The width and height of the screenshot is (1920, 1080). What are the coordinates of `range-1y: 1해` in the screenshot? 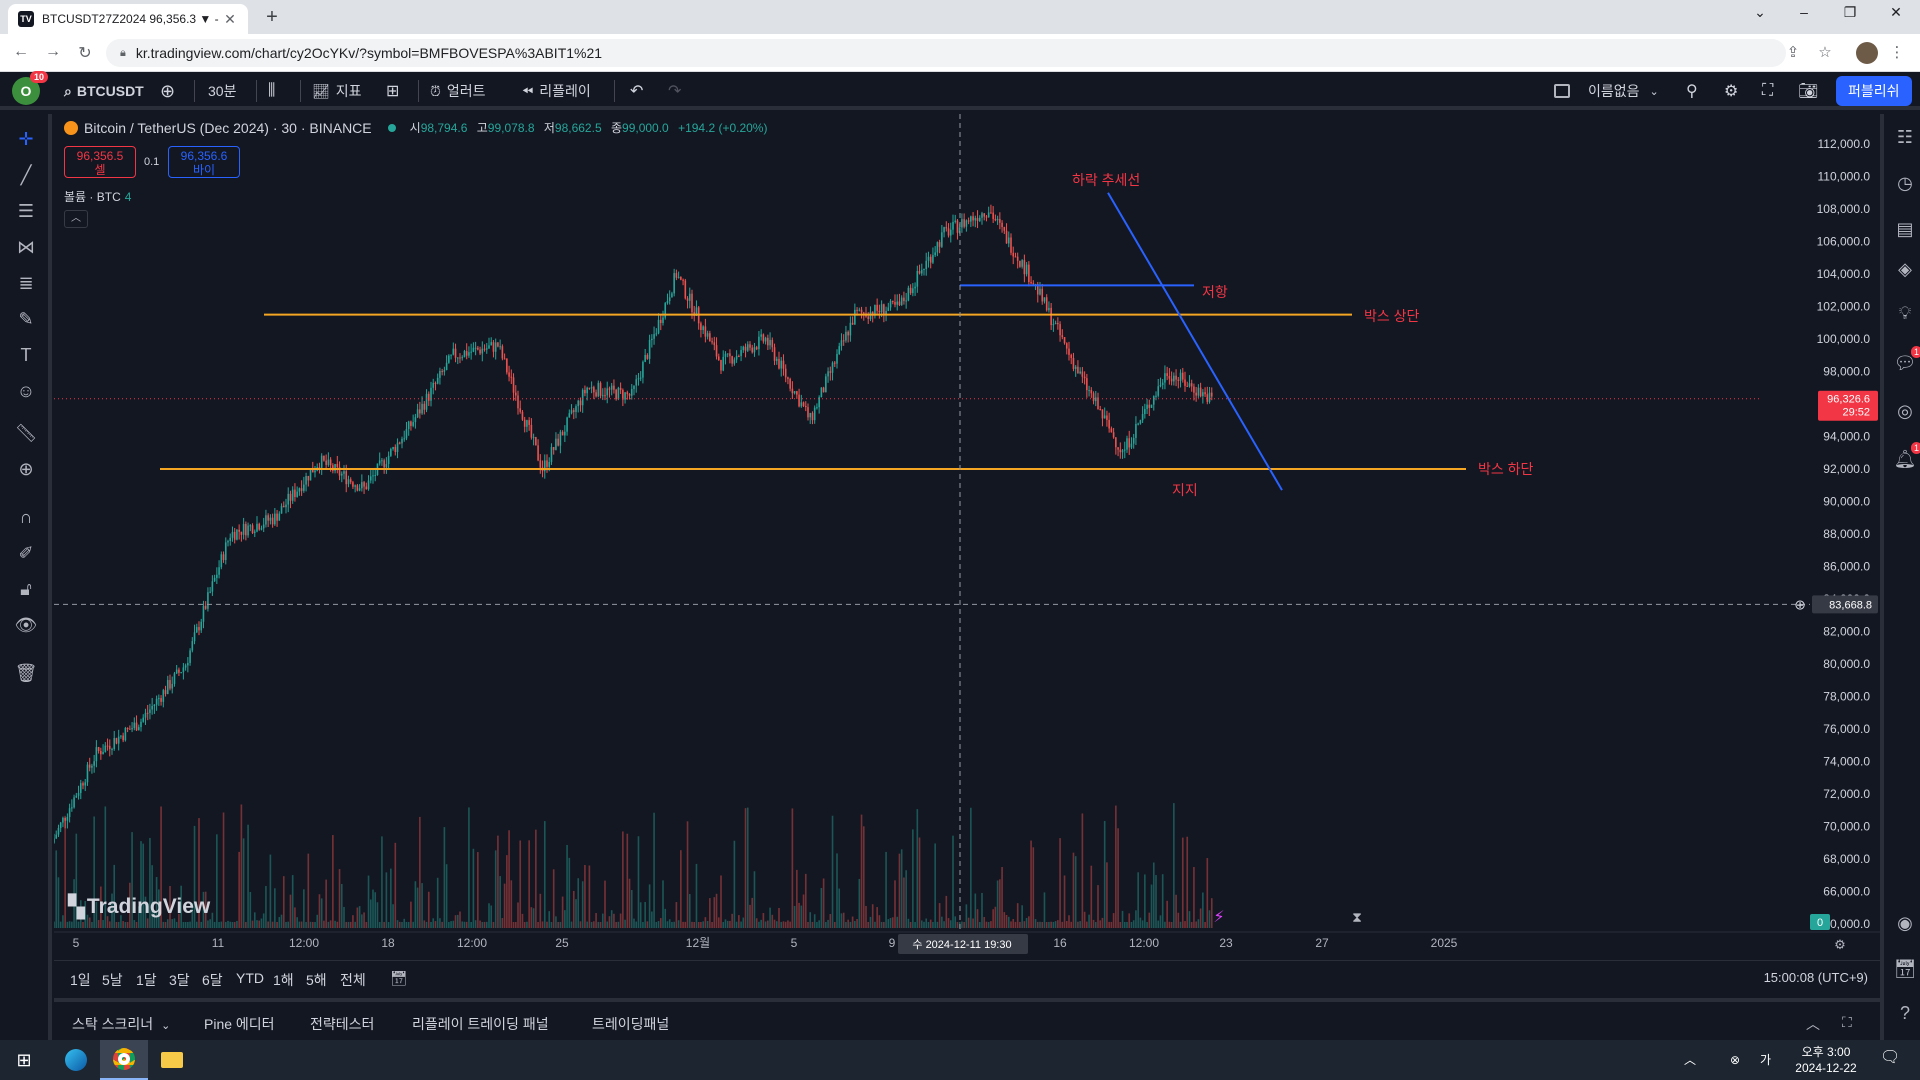 It's located at (283, 980).